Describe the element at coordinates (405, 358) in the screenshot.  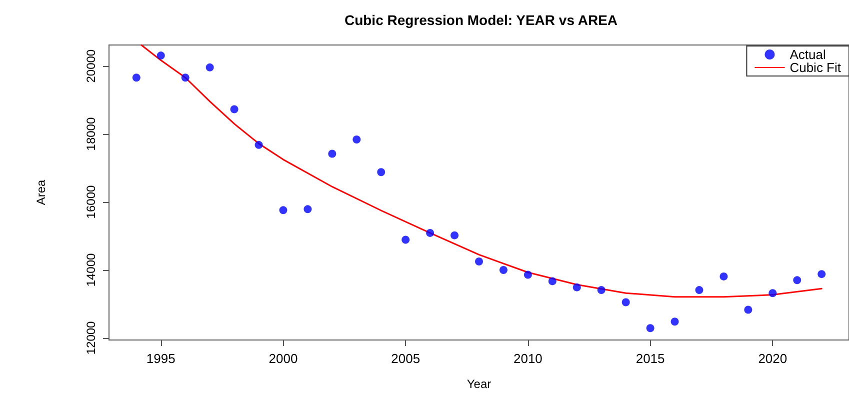
I see `x-tick-label: 2005` at that location.